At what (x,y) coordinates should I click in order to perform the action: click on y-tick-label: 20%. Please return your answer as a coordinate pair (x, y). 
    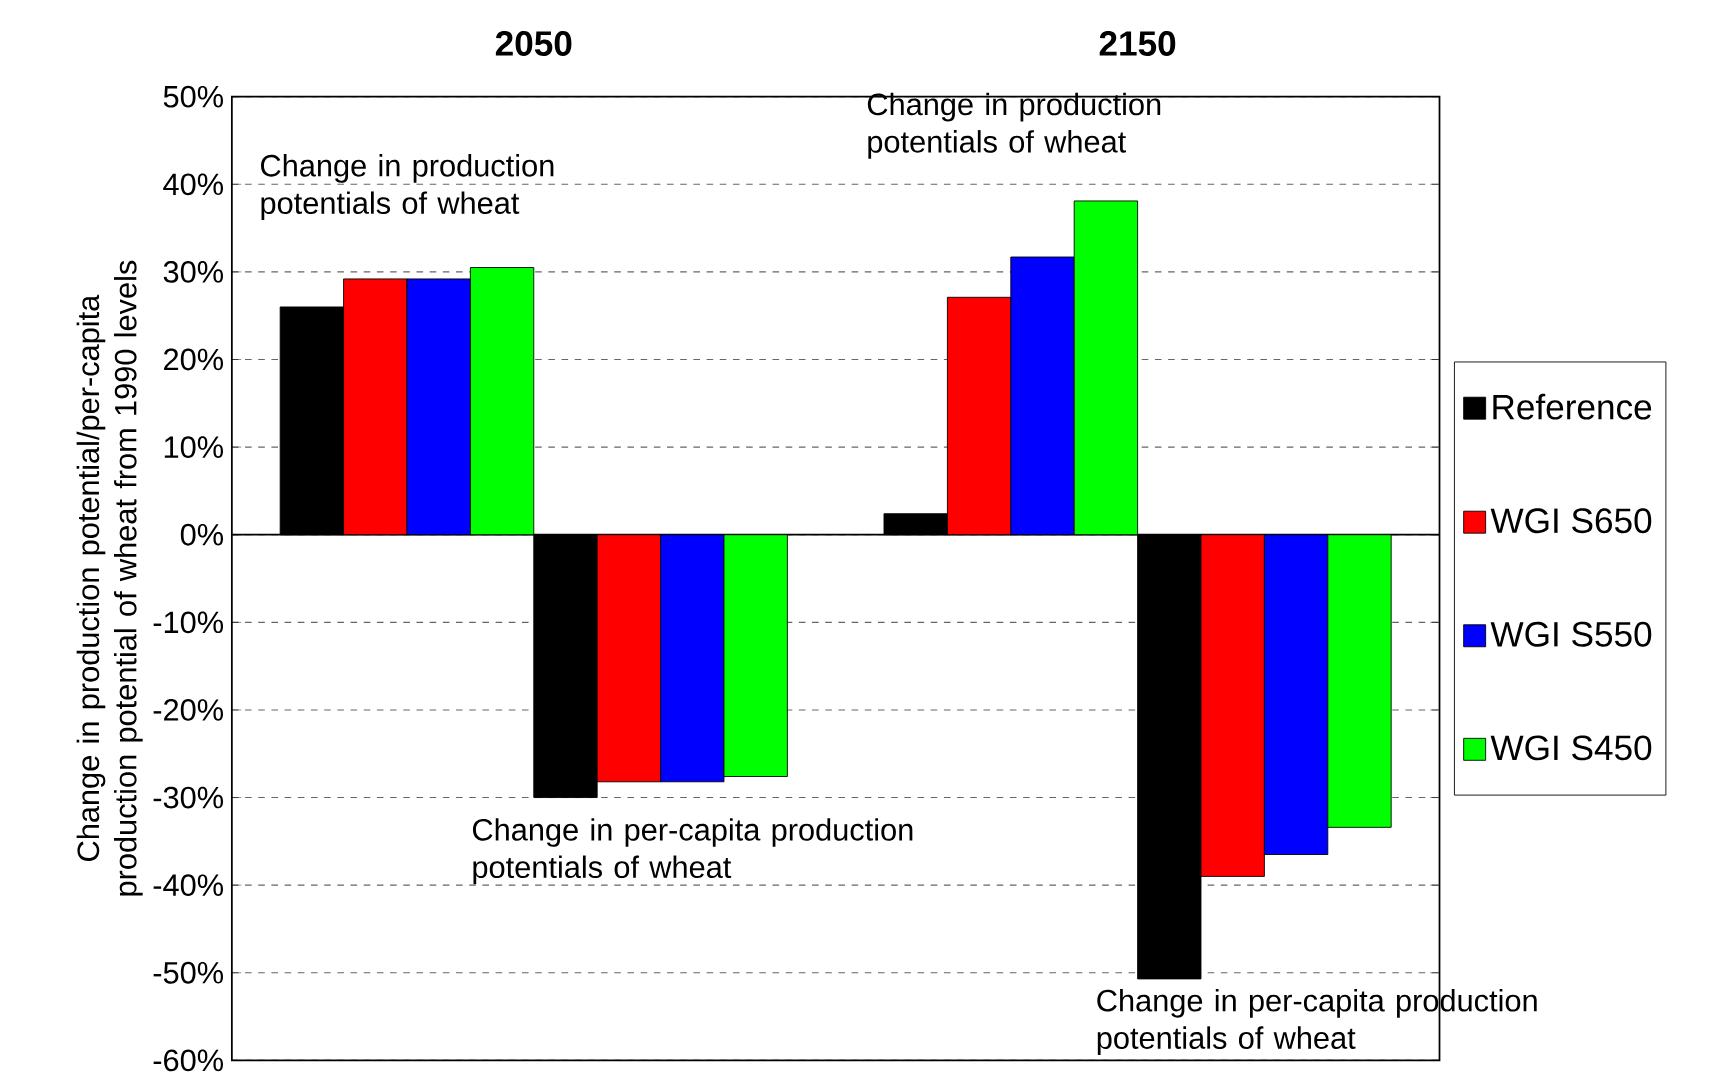
    Looking at the image, I should click on (193, 359).